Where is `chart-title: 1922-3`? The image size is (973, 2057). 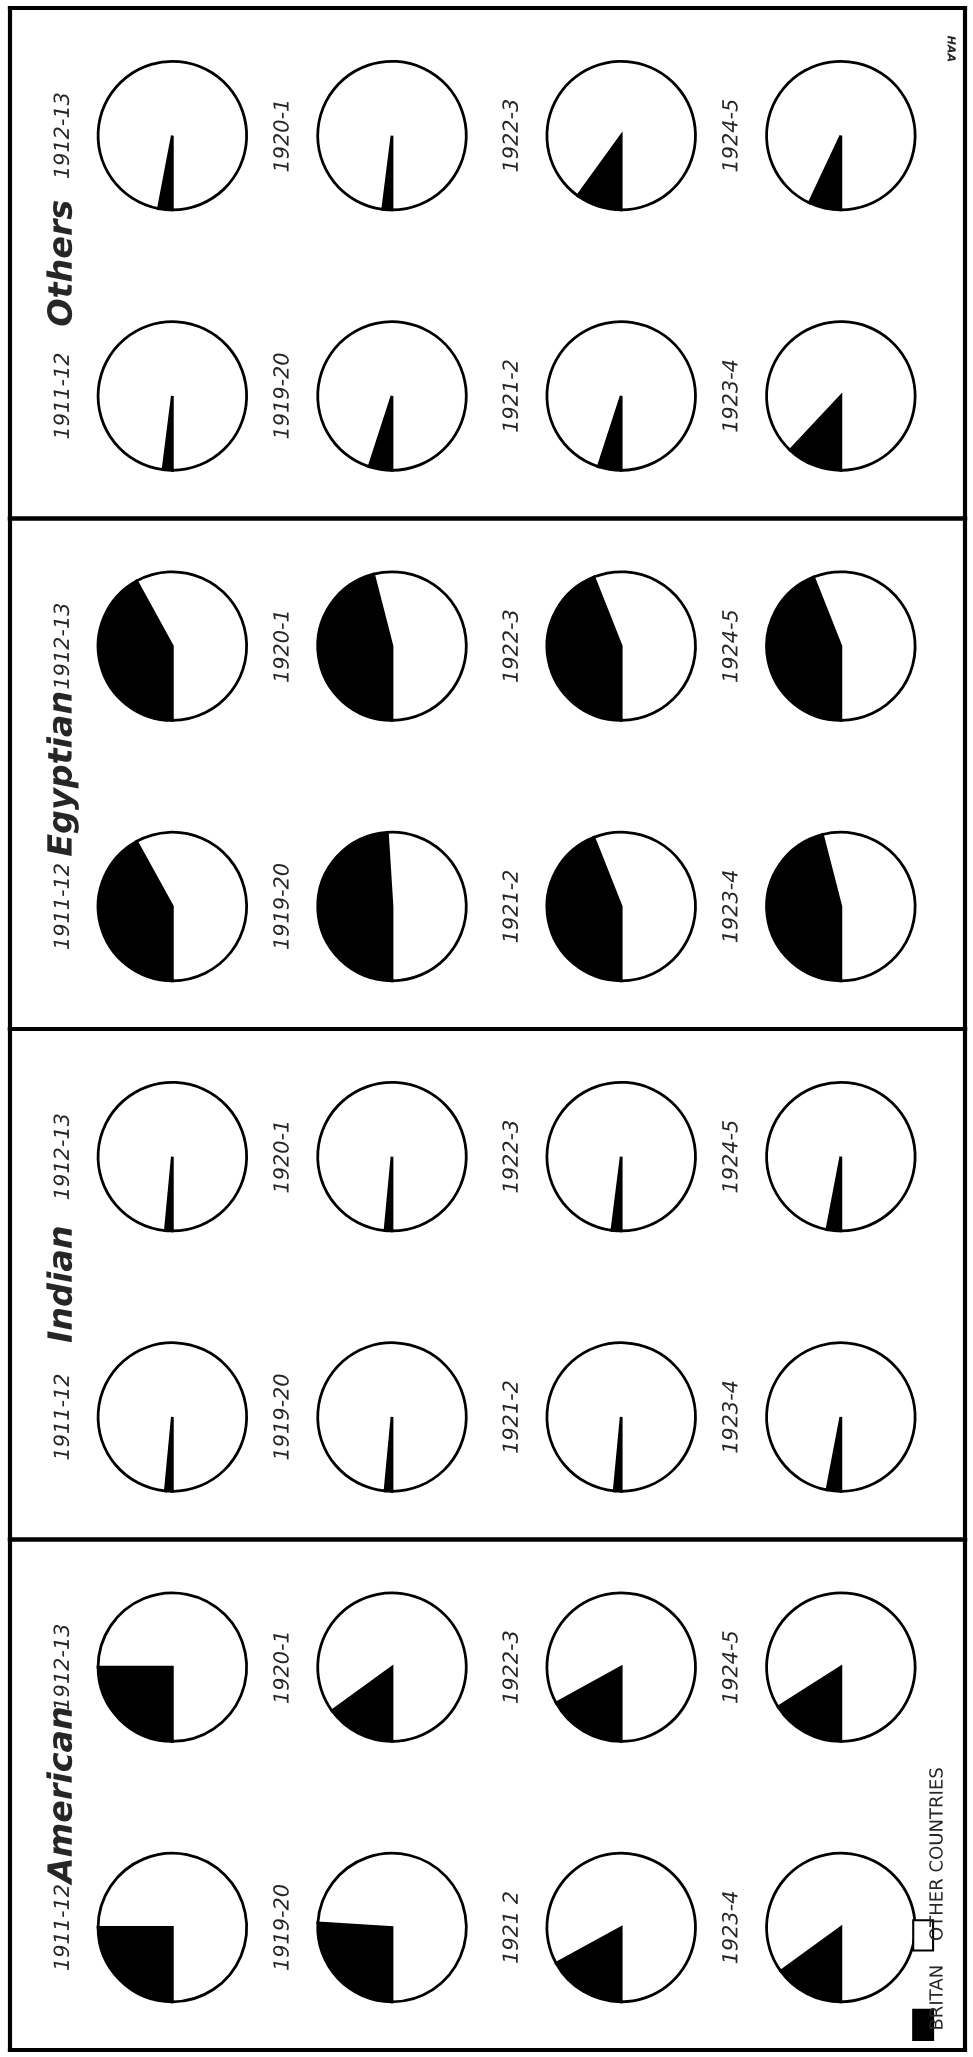
chart-title: 1922-3 is located at coordinates (510, 1157).